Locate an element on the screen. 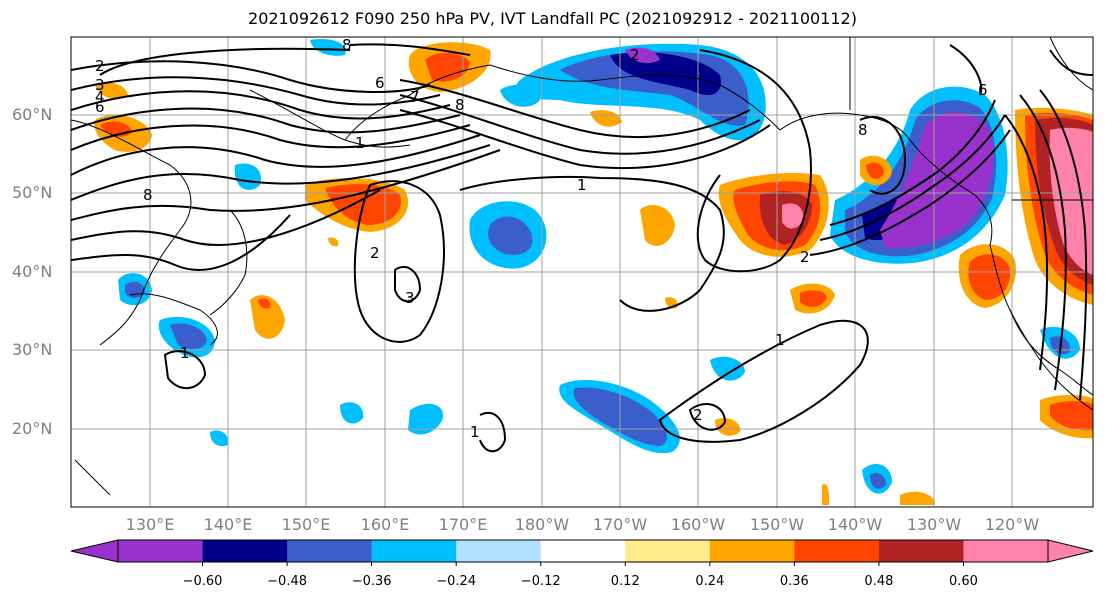 Image resolution: width=1105 pixels, height=601 pixels. colorbar-tick-label: −0.36 is located at coordinates (371, 581).